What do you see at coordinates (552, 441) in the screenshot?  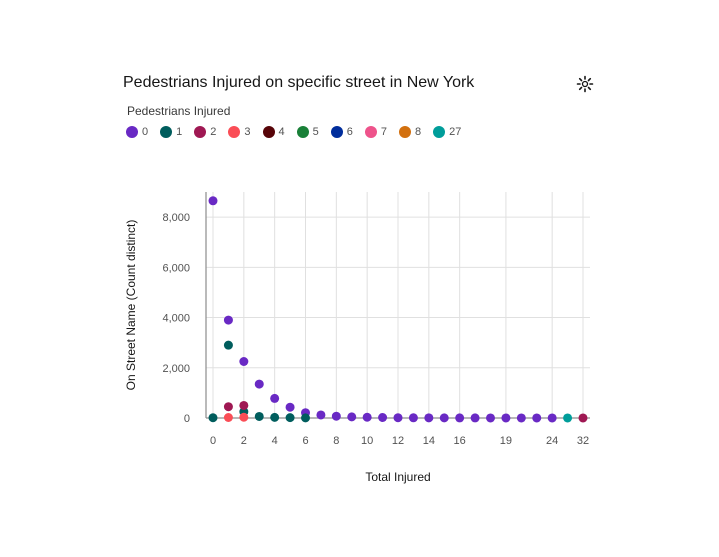 I see `x-tick-label: 24` at bounding box center [552, 441].